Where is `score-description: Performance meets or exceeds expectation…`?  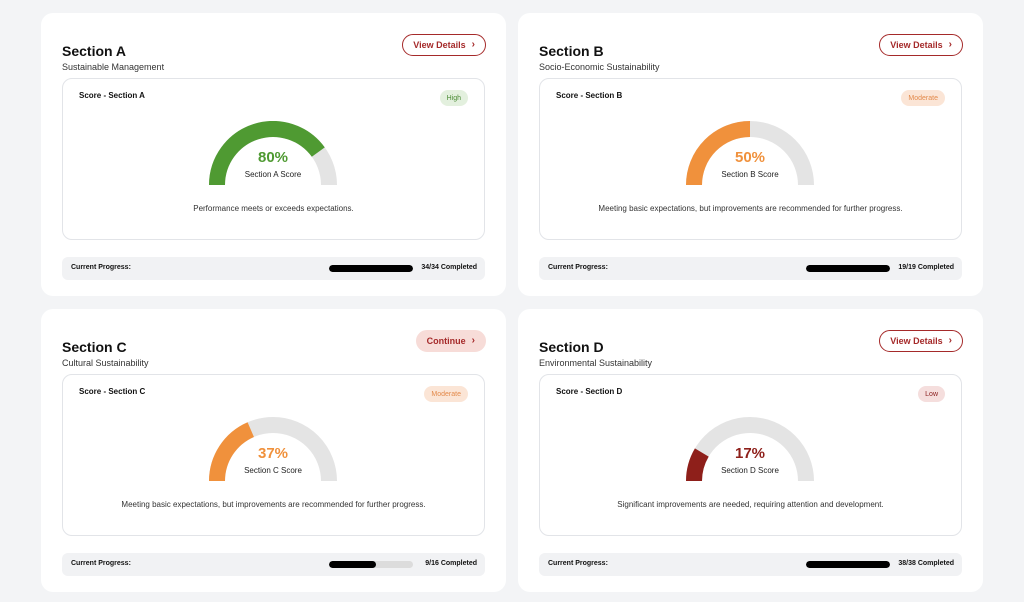
score-description: Performance meets or exceeds expectation… is located at coordinates (273, 208).